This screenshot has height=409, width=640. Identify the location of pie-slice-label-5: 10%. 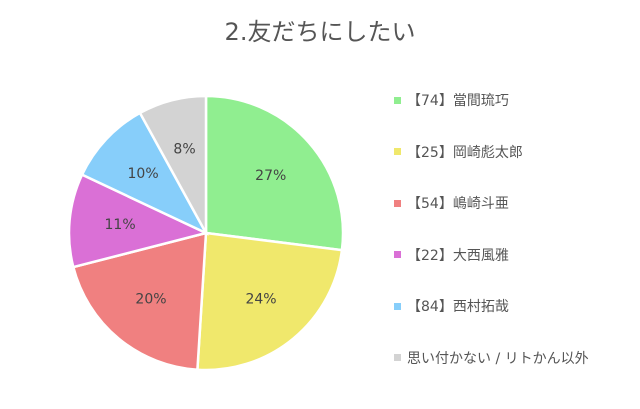
(143, 174).